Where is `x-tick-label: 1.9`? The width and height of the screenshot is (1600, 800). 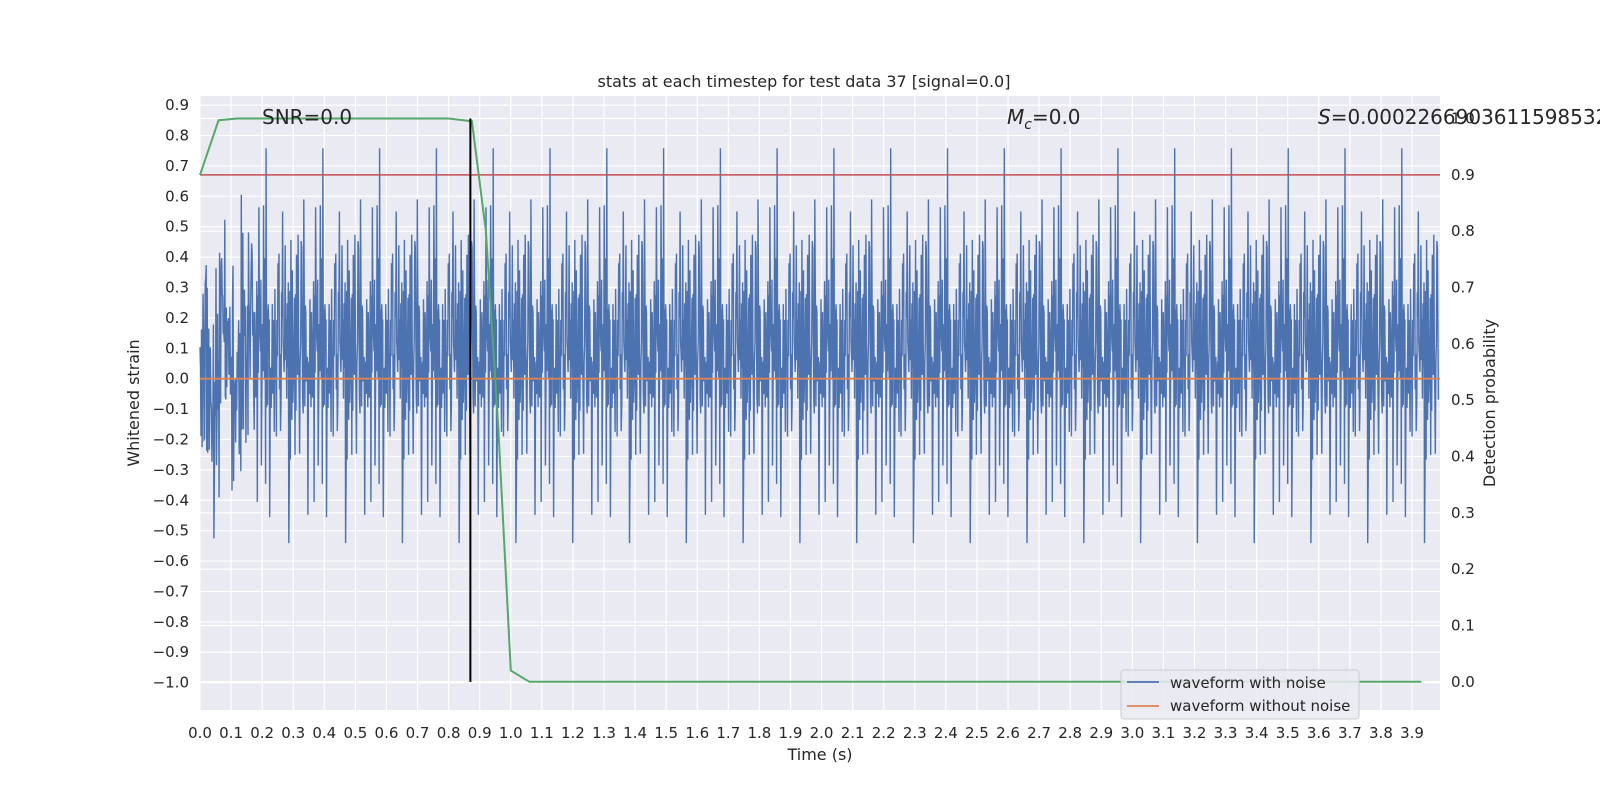 x-tick-label: 1.9 is located at coordinates (791, 733).